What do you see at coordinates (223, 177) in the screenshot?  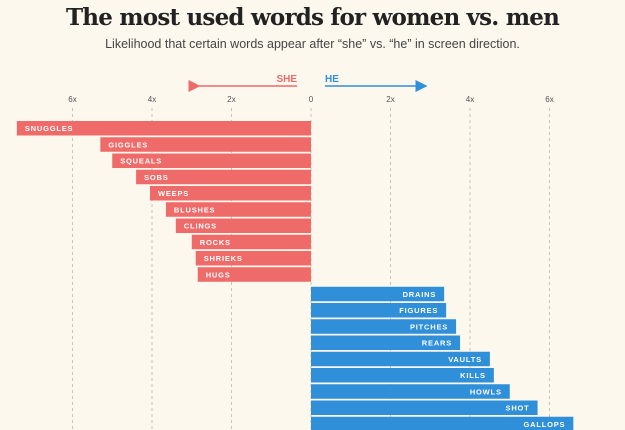 I see `bar-sobs` at bounding box center [223, 177].